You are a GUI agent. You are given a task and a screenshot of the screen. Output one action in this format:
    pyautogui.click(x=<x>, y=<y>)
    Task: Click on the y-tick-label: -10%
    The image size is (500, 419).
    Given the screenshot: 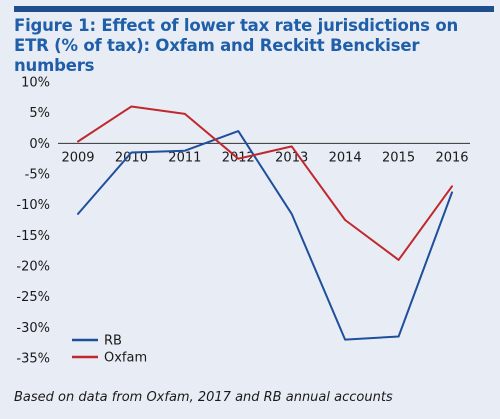 What is the action you would take?
    pyautogui.click(x=33, y=205)
    